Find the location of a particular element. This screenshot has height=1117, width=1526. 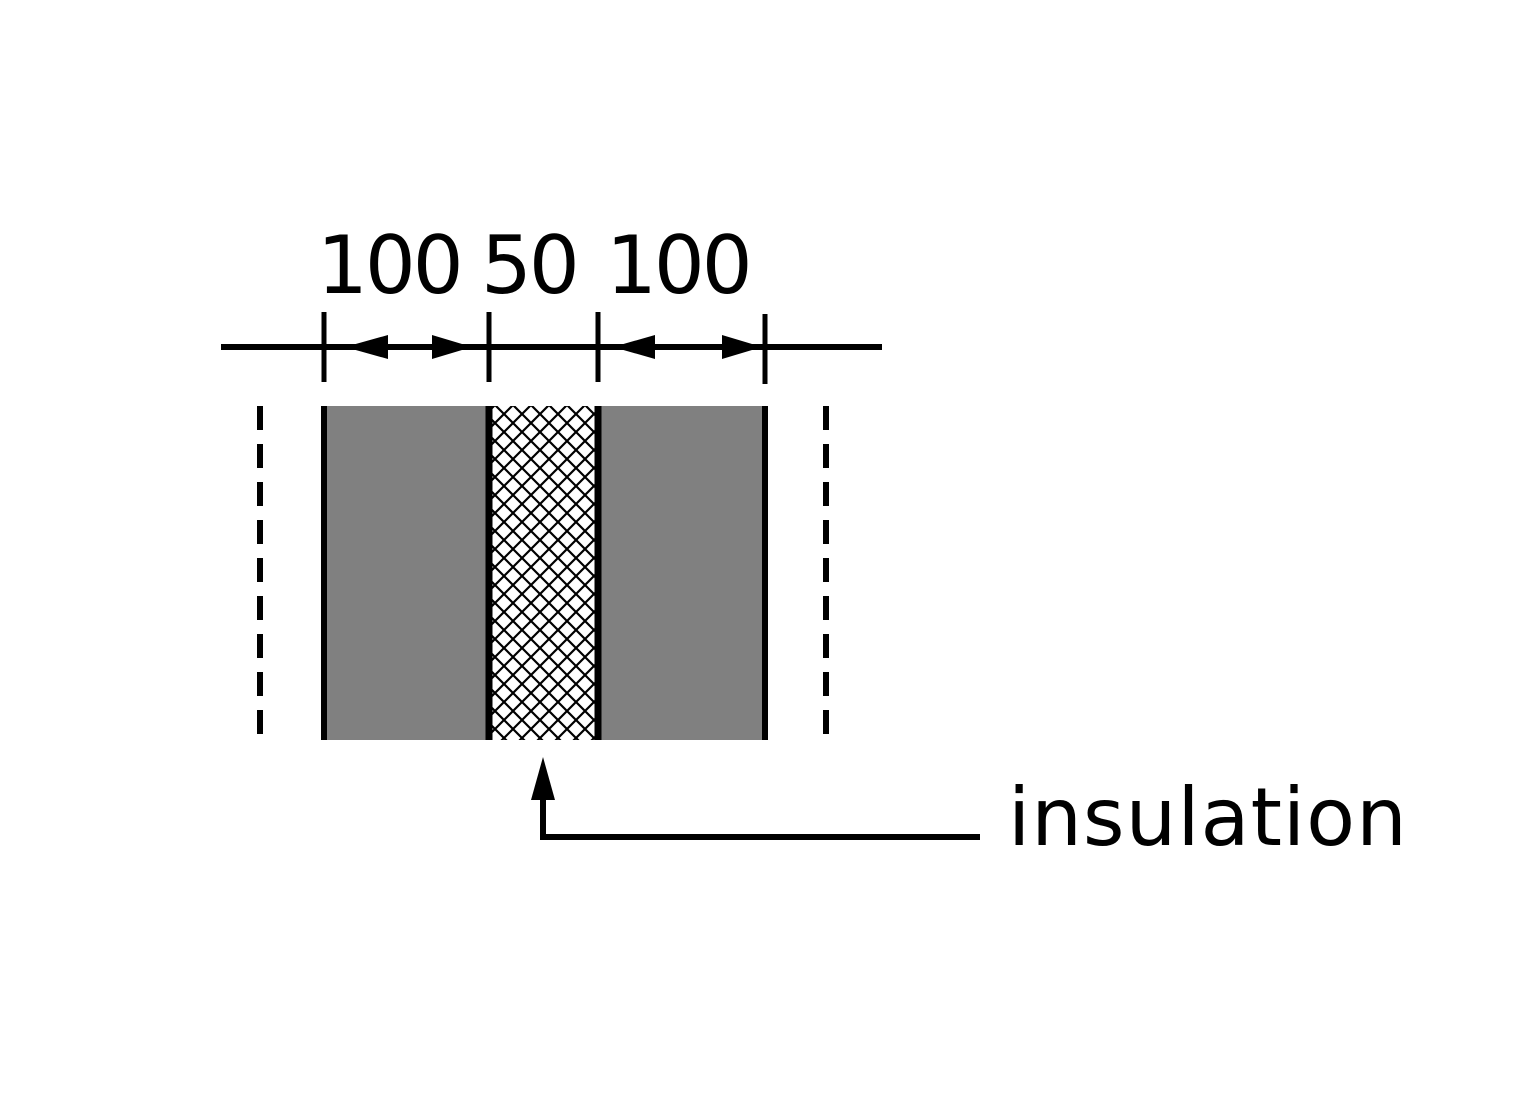

insulation-callout-label: insulation is located at coordinates (1208, 817).